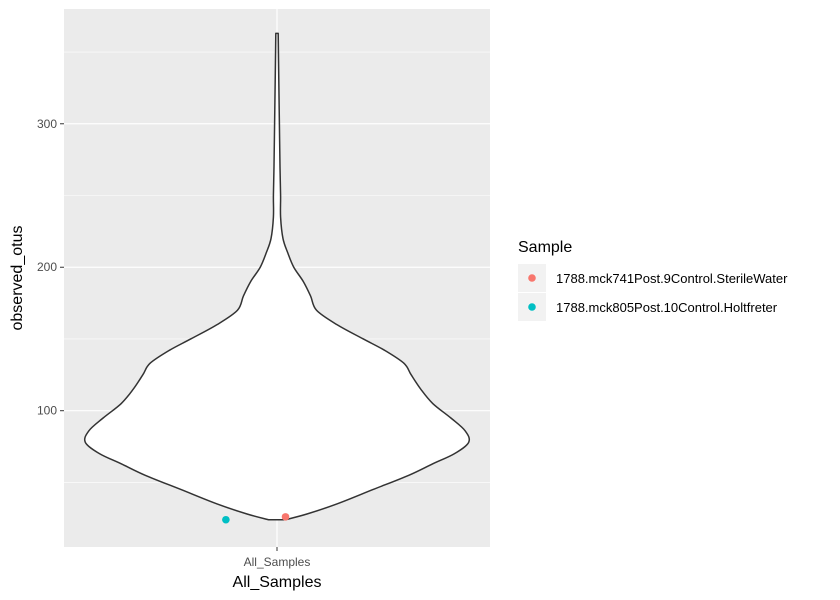 The height and width of the screenshot is (600, 840). What do you see at coordinates (277, 562) in the screenshot?
I see `x-tick-label: All_Samples` at bounding box center [277, 562].